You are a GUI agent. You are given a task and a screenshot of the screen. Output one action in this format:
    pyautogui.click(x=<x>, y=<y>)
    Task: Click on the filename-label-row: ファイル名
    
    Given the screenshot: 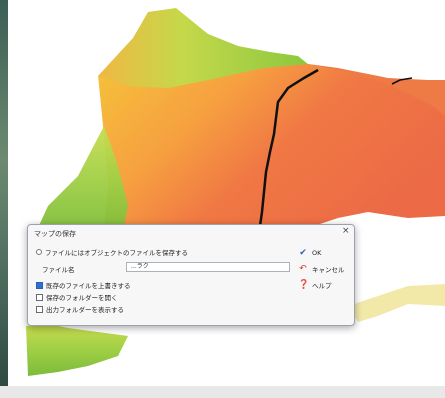 What is the action you would take?
    pyautogui.click(x=58, y=269)
    